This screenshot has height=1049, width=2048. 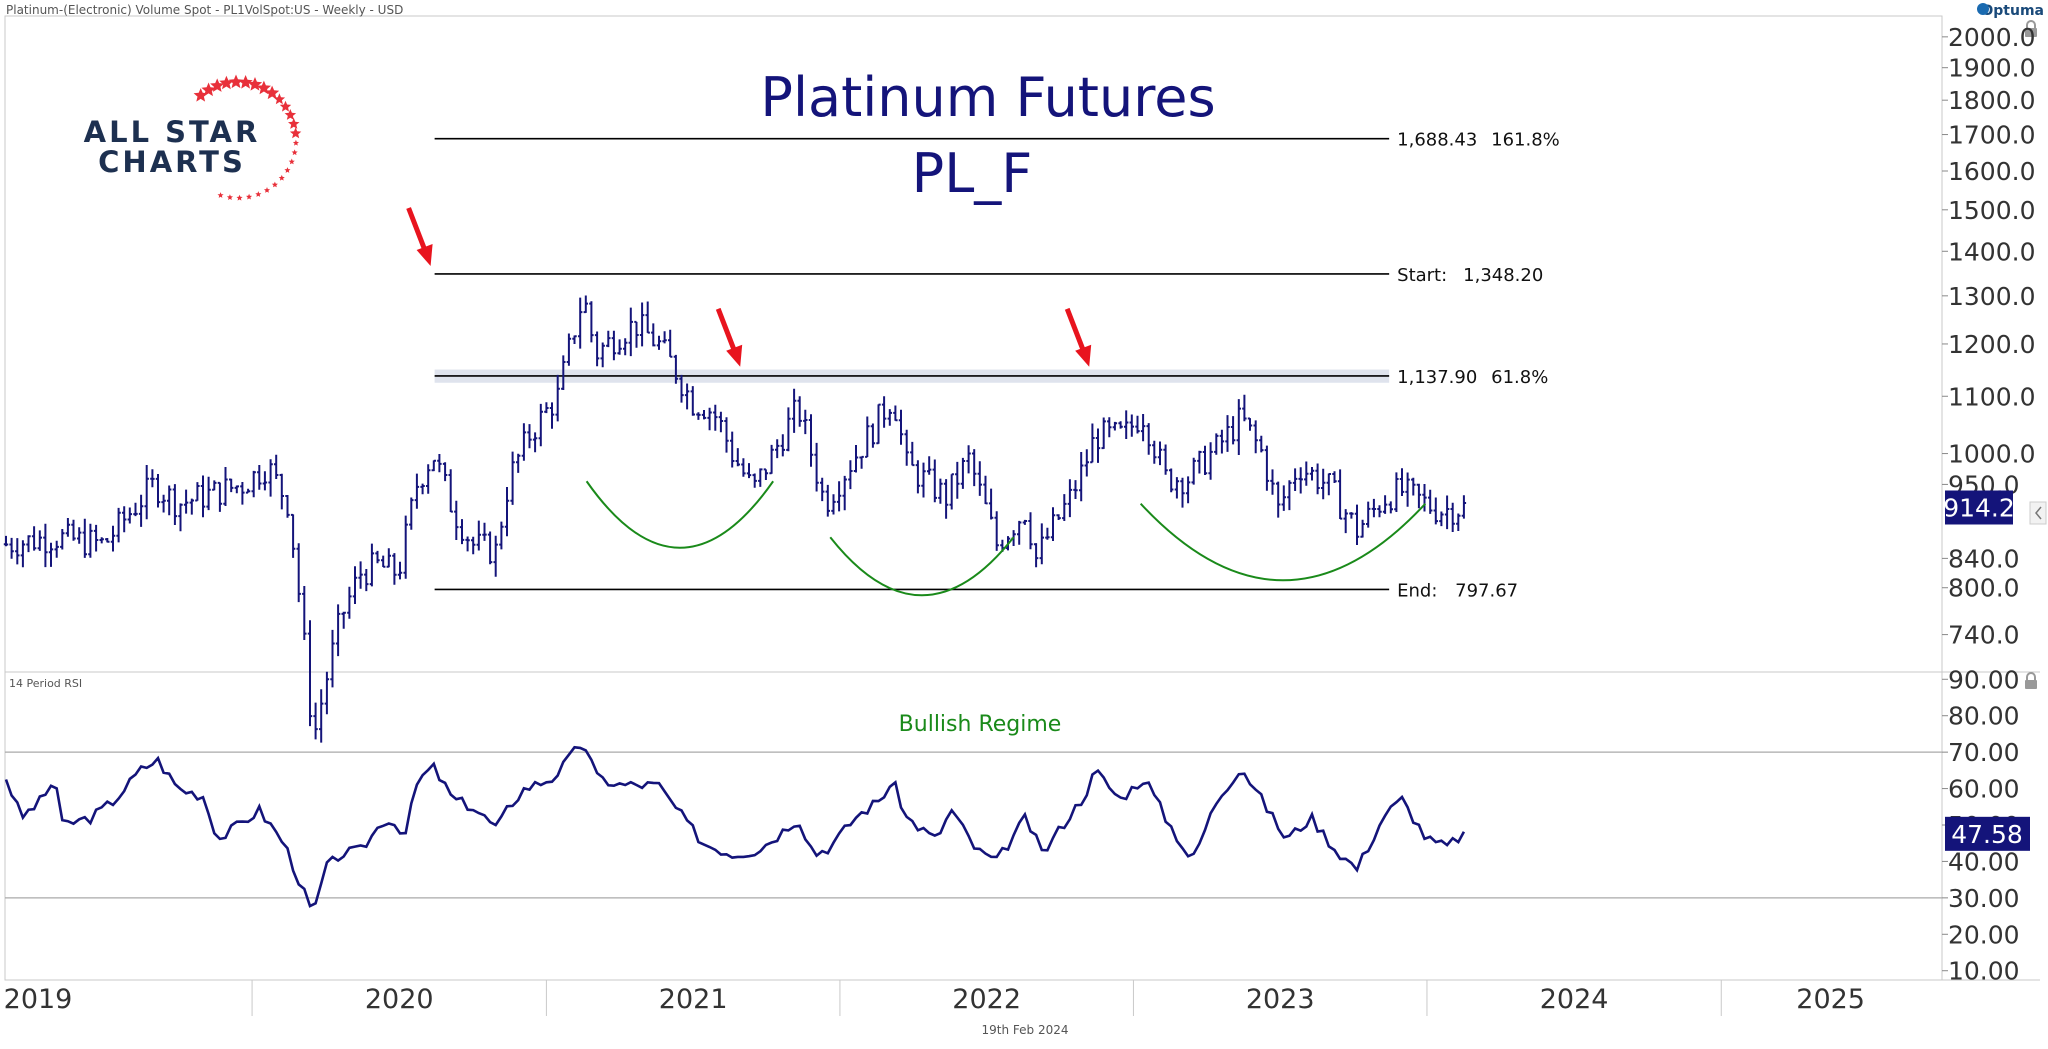 I want to click on rsi-panel, so click(x=973, y=826).